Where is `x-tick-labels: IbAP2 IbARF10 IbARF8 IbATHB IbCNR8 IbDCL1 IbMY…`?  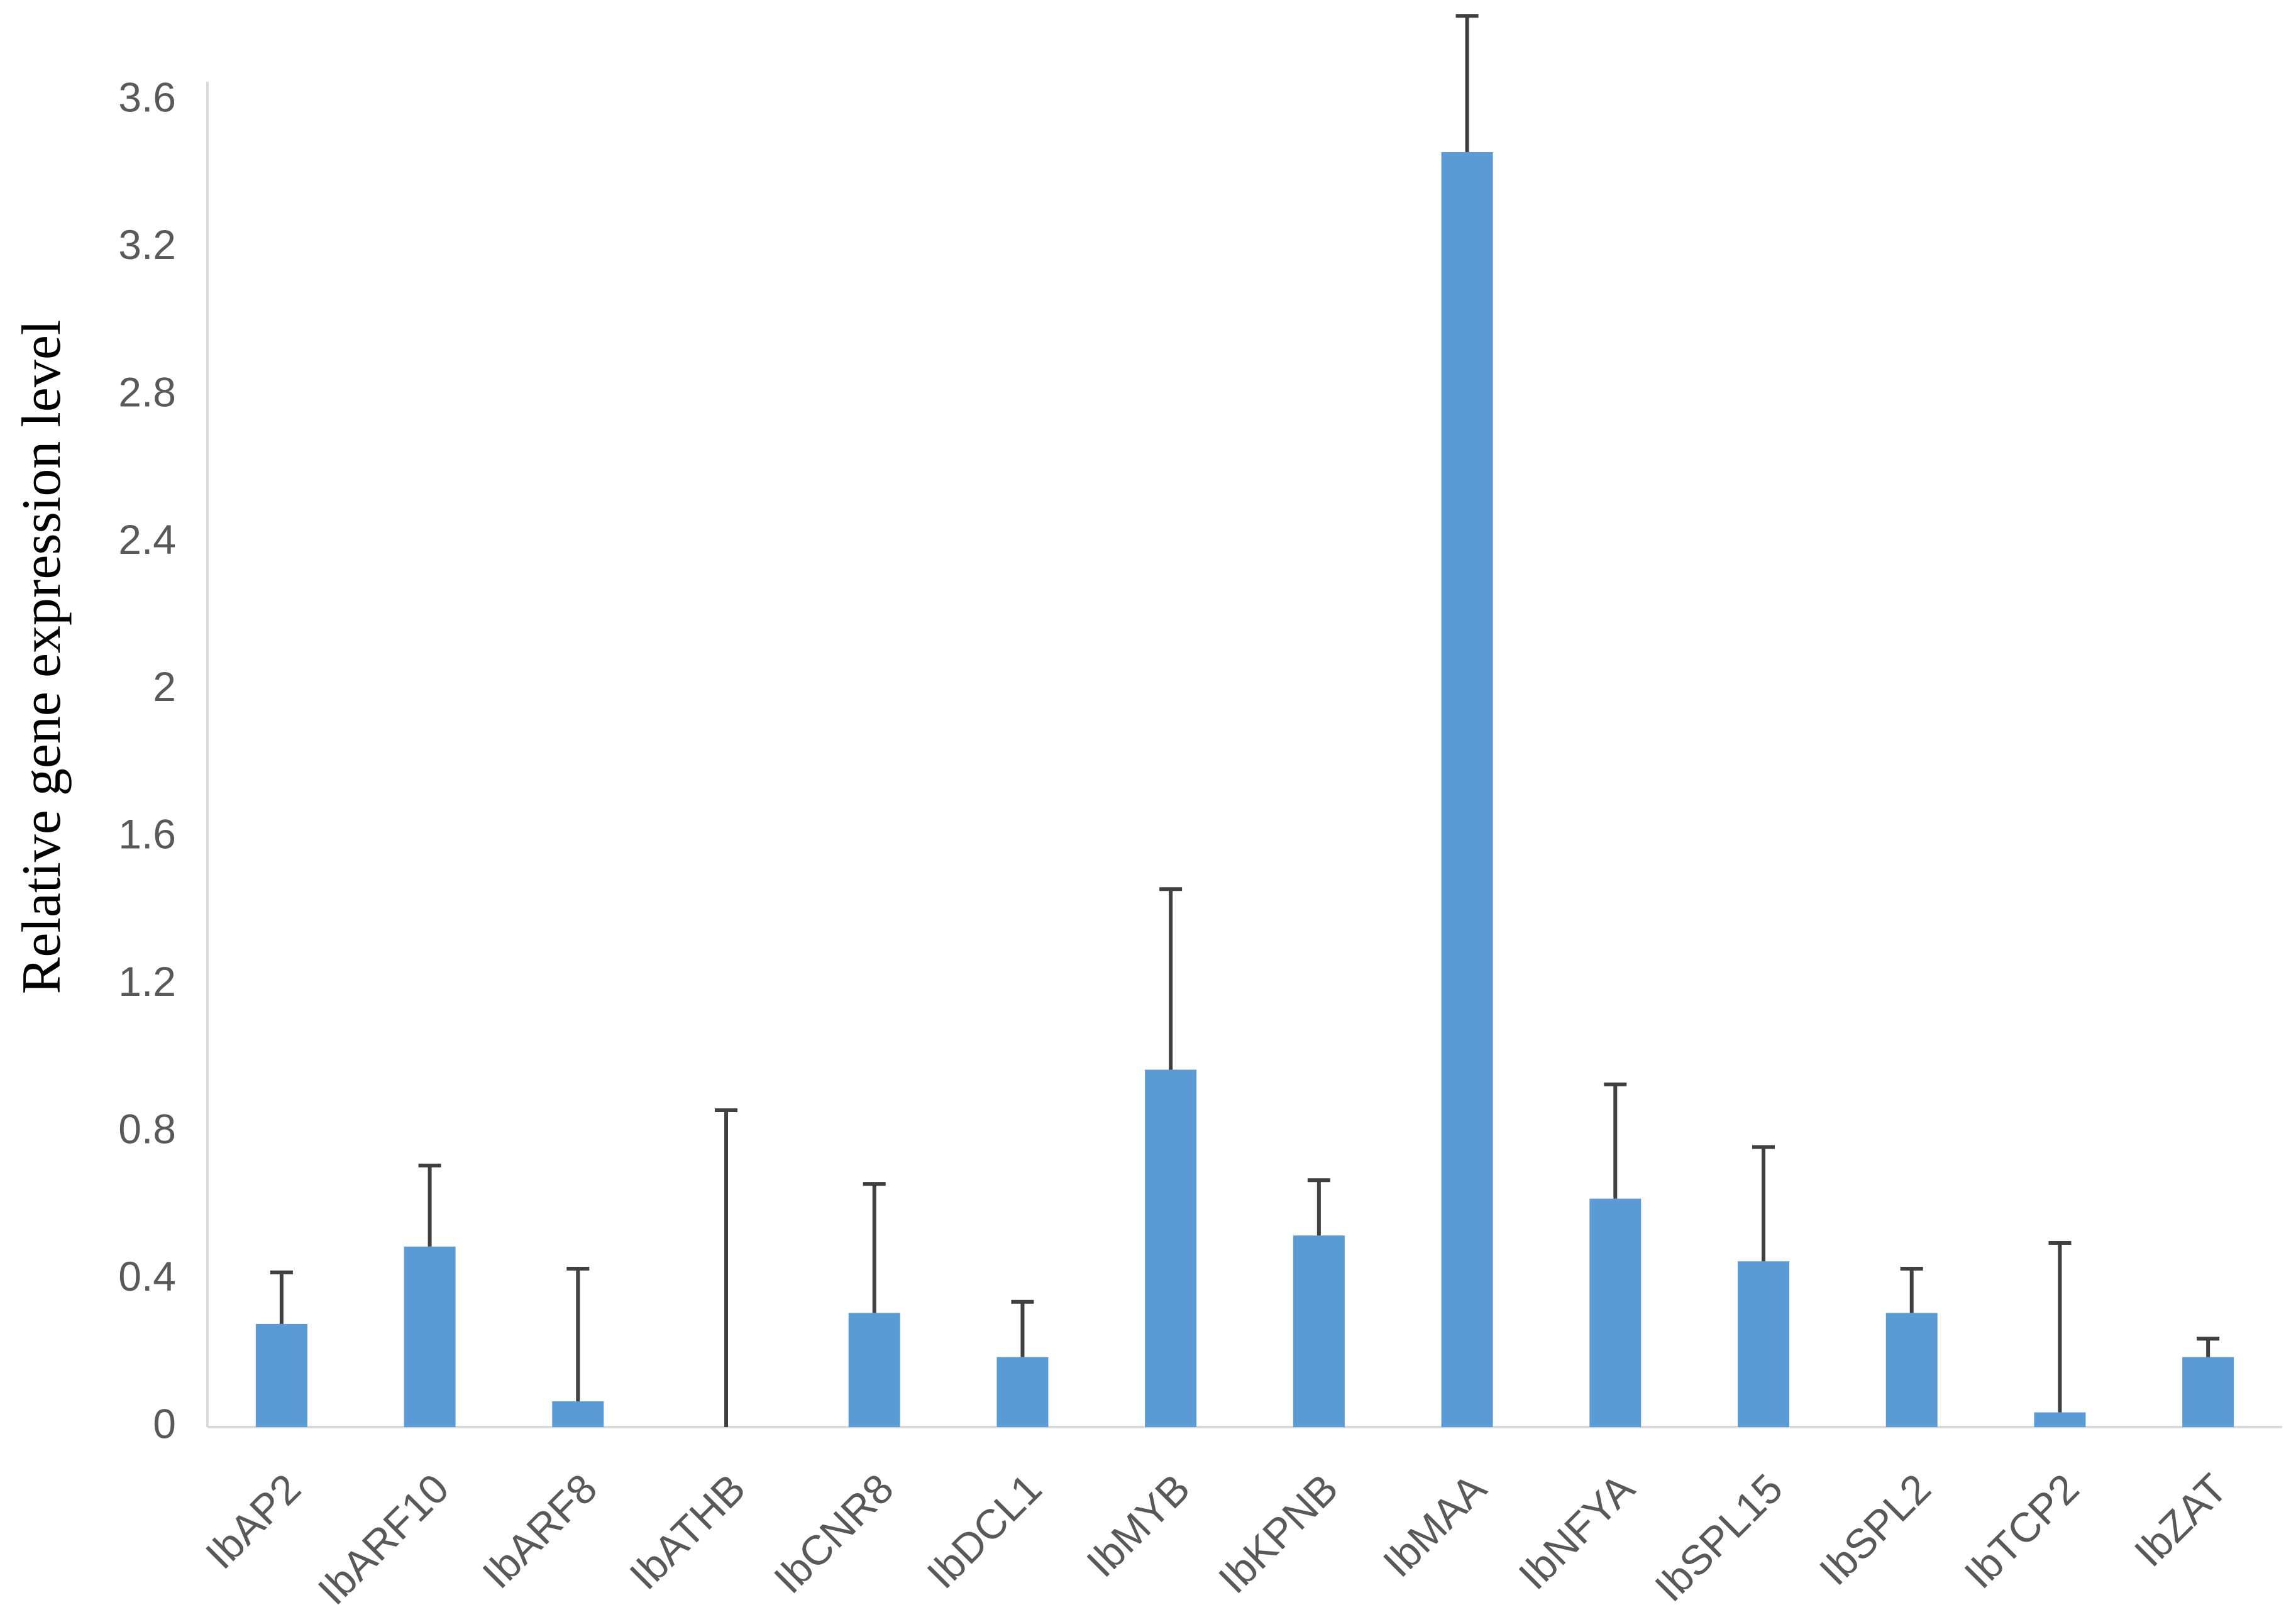 x-tick-labels: IbAP2 IbARF10 IbARF8 IbATHB IbCNR8 IbDCL1 IbMY… is located at coordinates (1216, 1539).